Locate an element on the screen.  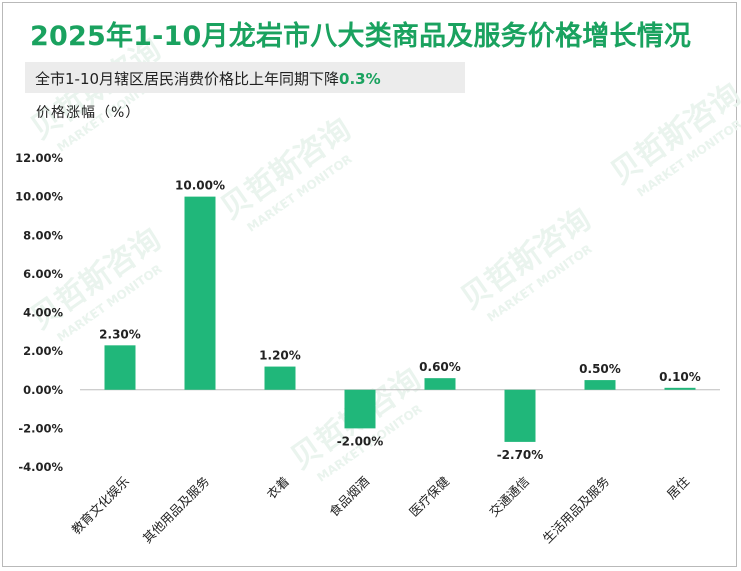
x-tick-label: 其他用品及服务 is located at coordinates (176, 510).